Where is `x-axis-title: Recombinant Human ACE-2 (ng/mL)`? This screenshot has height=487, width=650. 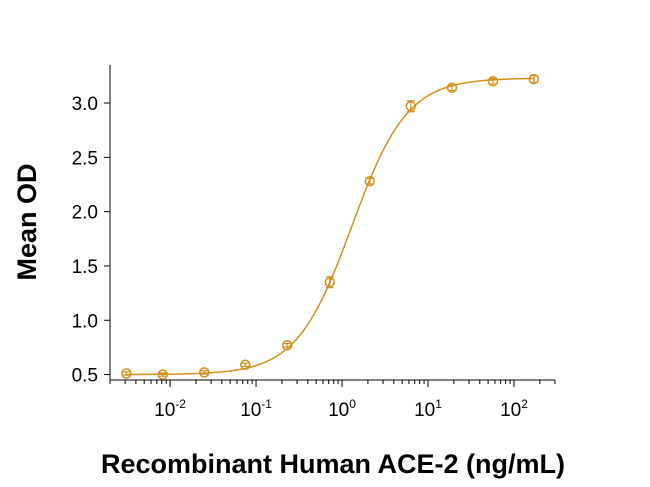
x-axis-title: Recombinant Human ACE-2 (ng/mL) is located at coordinates (333, 464).